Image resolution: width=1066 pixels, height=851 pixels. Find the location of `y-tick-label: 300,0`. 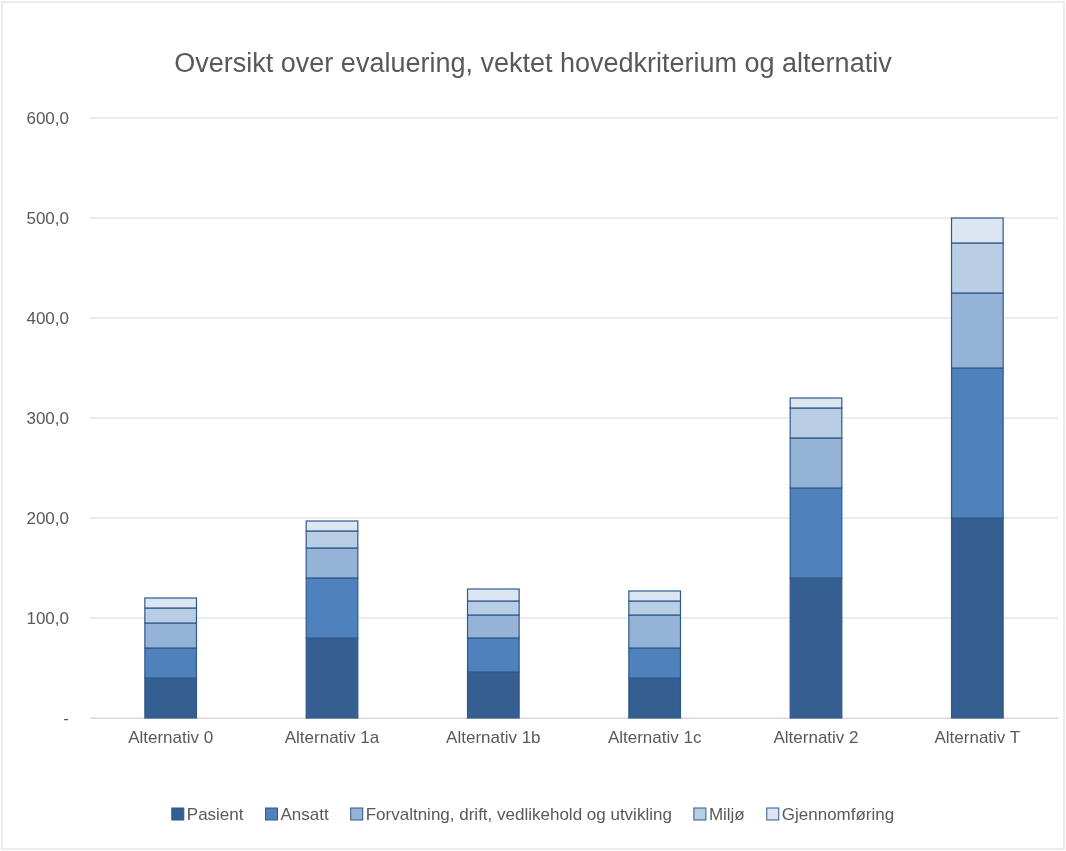

y-tick-label: 300,0 is located at coordinates (47, 418).